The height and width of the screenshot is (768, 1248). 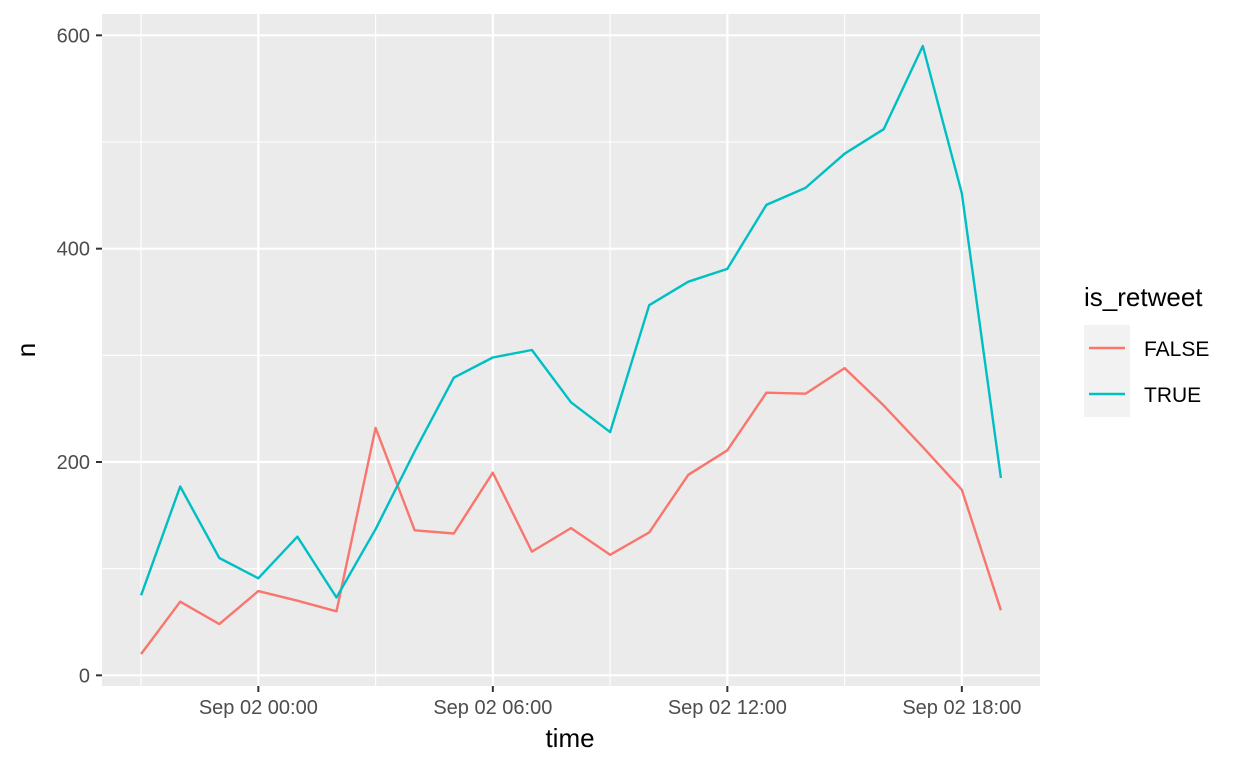 What do you see at coordinates (961, 708) in the screenshot?
I see `x-tick-label: Sep 02 18:00` at bounding box center [961, 708].